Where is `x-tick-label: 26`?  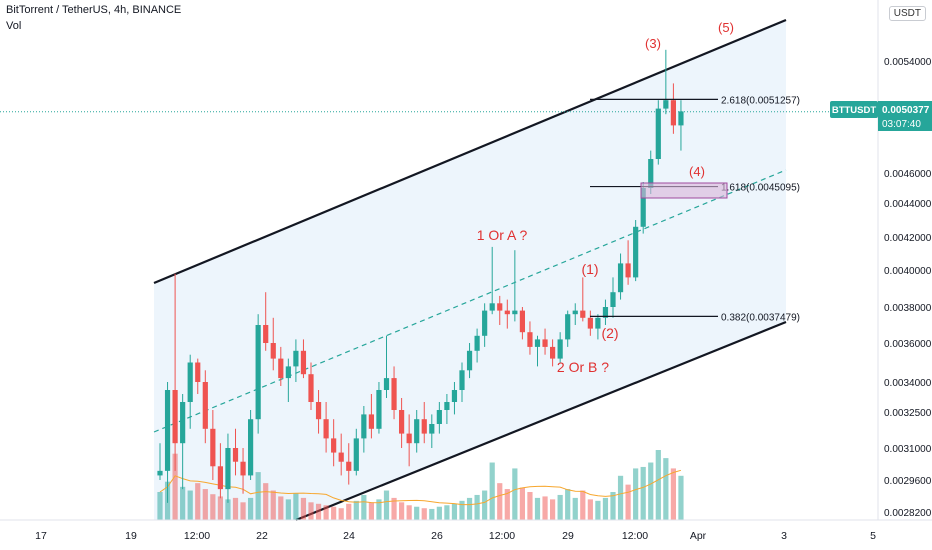
x-tick-label: 26 is located at coordinates (437, 536).